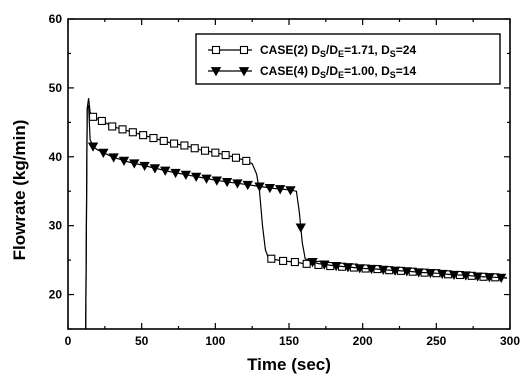  Describe the element at coordinates (406, 71) in the screenshot. I see `legend-text-part: =14` at that location.